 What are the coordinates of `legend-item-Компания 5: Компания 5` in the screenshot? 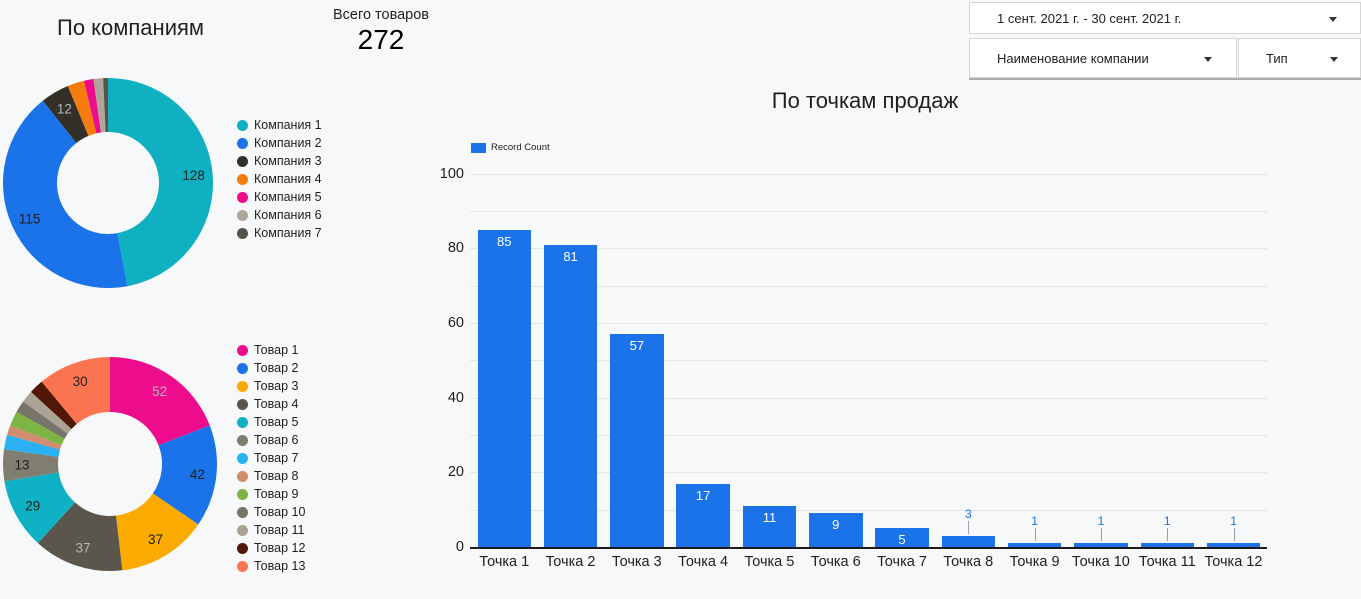 It's located at (279, 197).